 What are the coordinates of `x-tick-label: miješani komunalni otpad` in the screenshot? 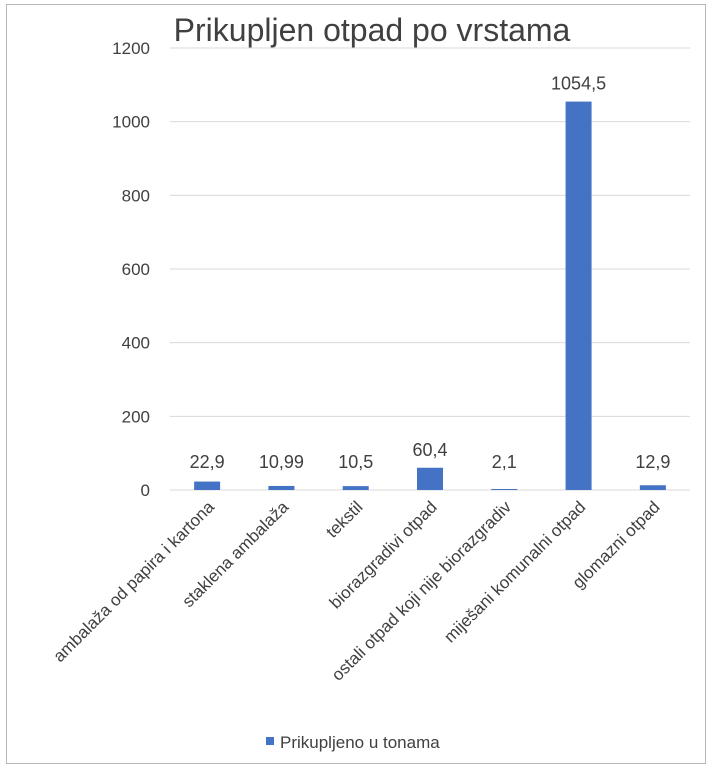 It's located at (514, 571).